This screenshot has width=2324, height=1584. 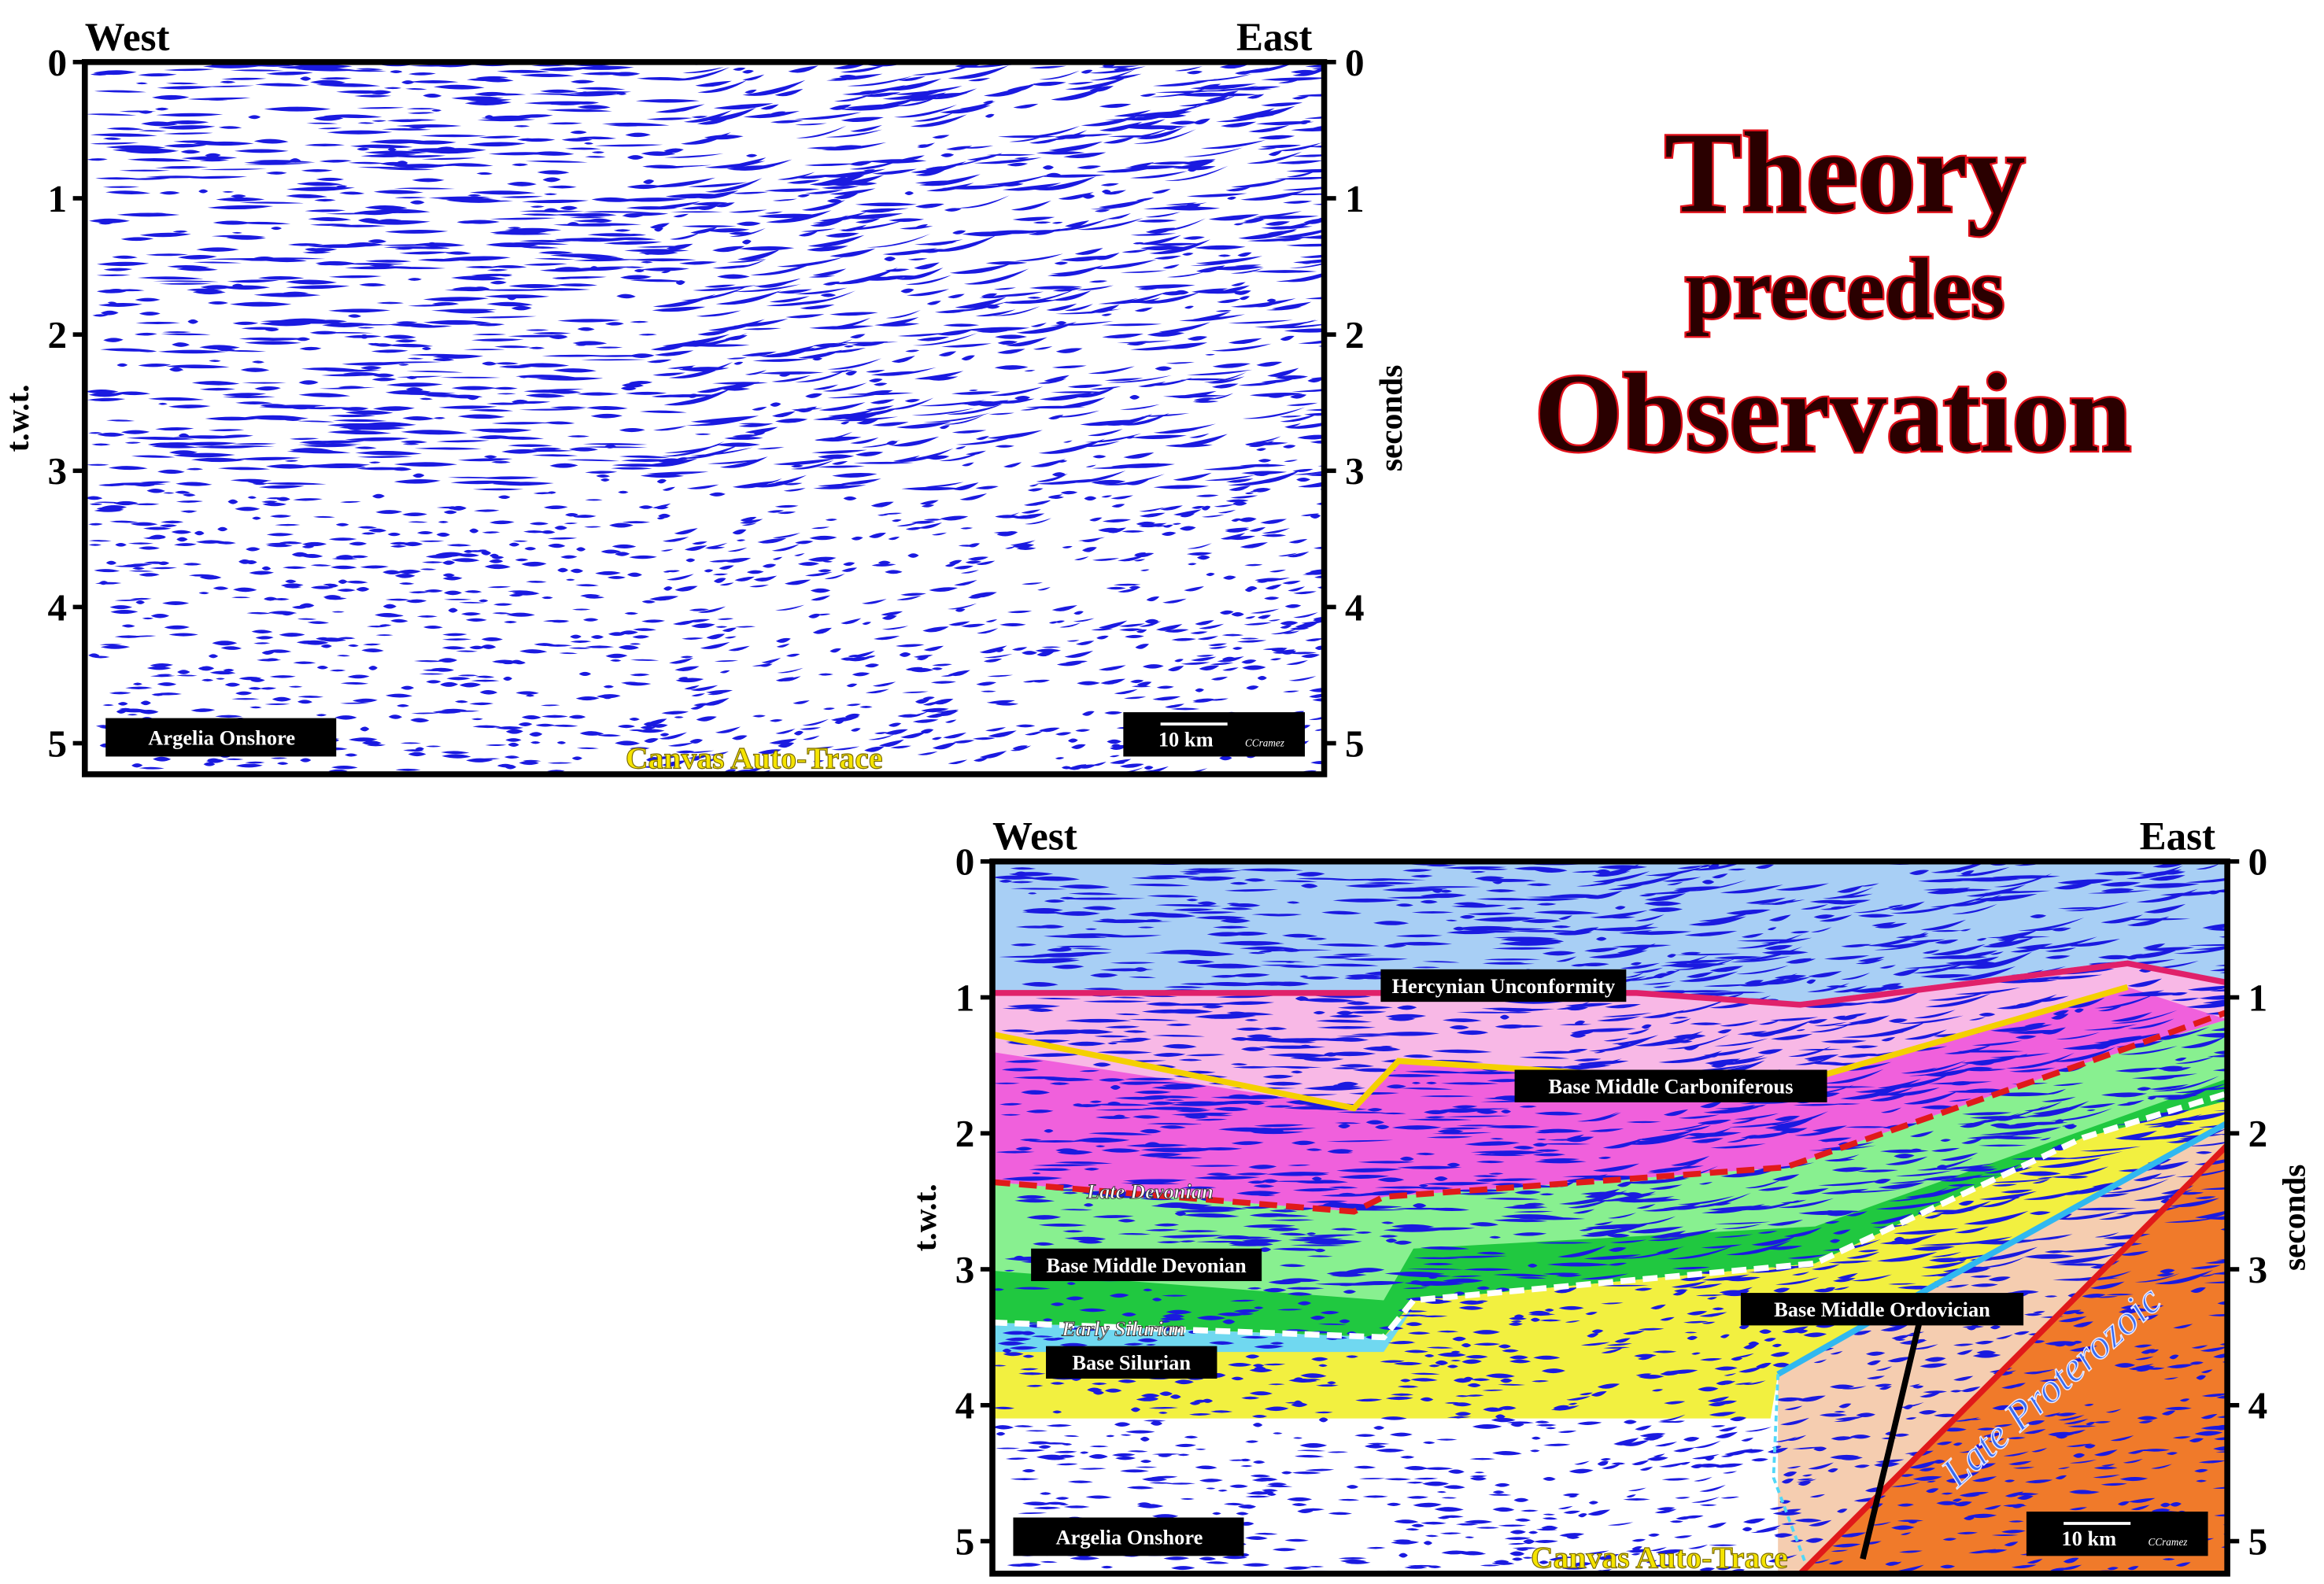 I want to click on horizon-label: Base Silurian, so click(x=1131, y=1363).